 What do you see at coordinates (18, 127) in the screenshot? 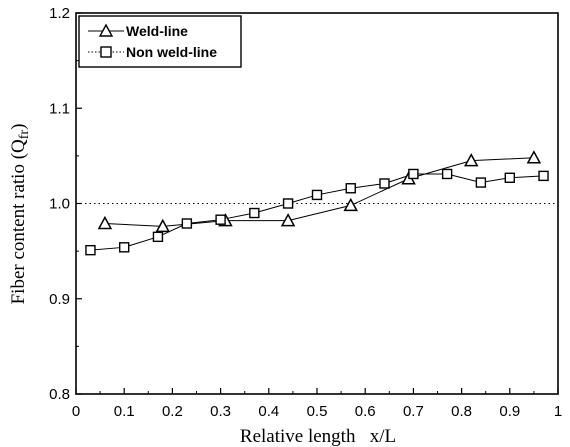
I see `y-axis-title-close: )` at bounding box center [18, 127].